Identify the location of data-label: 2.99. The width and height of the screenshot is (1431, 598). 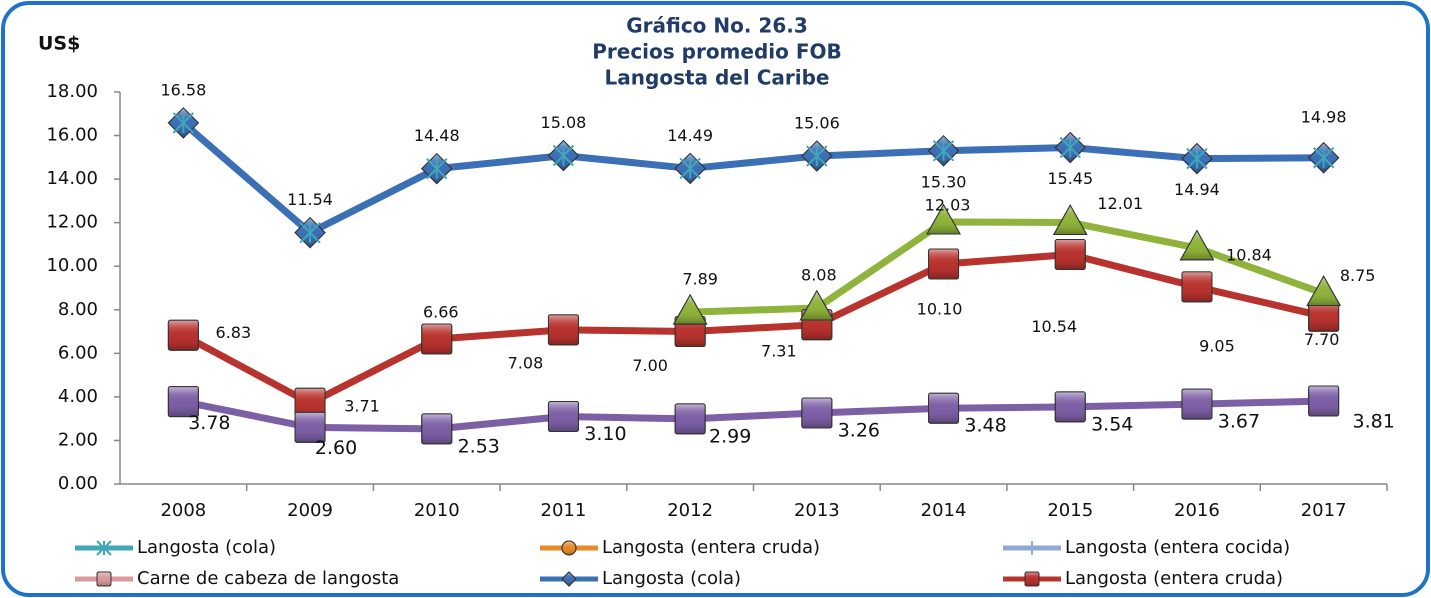
(730, 436).